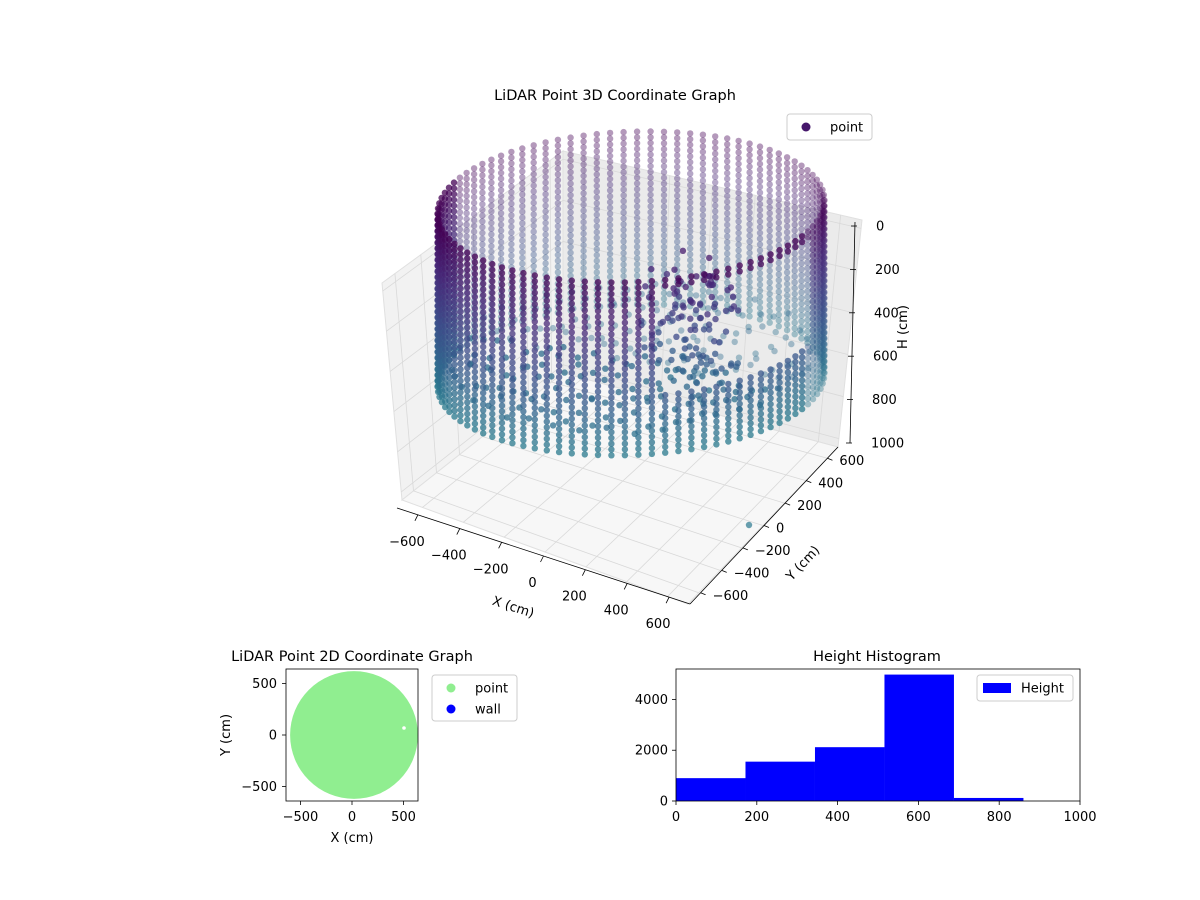 This screenshot has height=900, width=1200. I want to click on y-tick-label-3d: −400, so click(752, 573).